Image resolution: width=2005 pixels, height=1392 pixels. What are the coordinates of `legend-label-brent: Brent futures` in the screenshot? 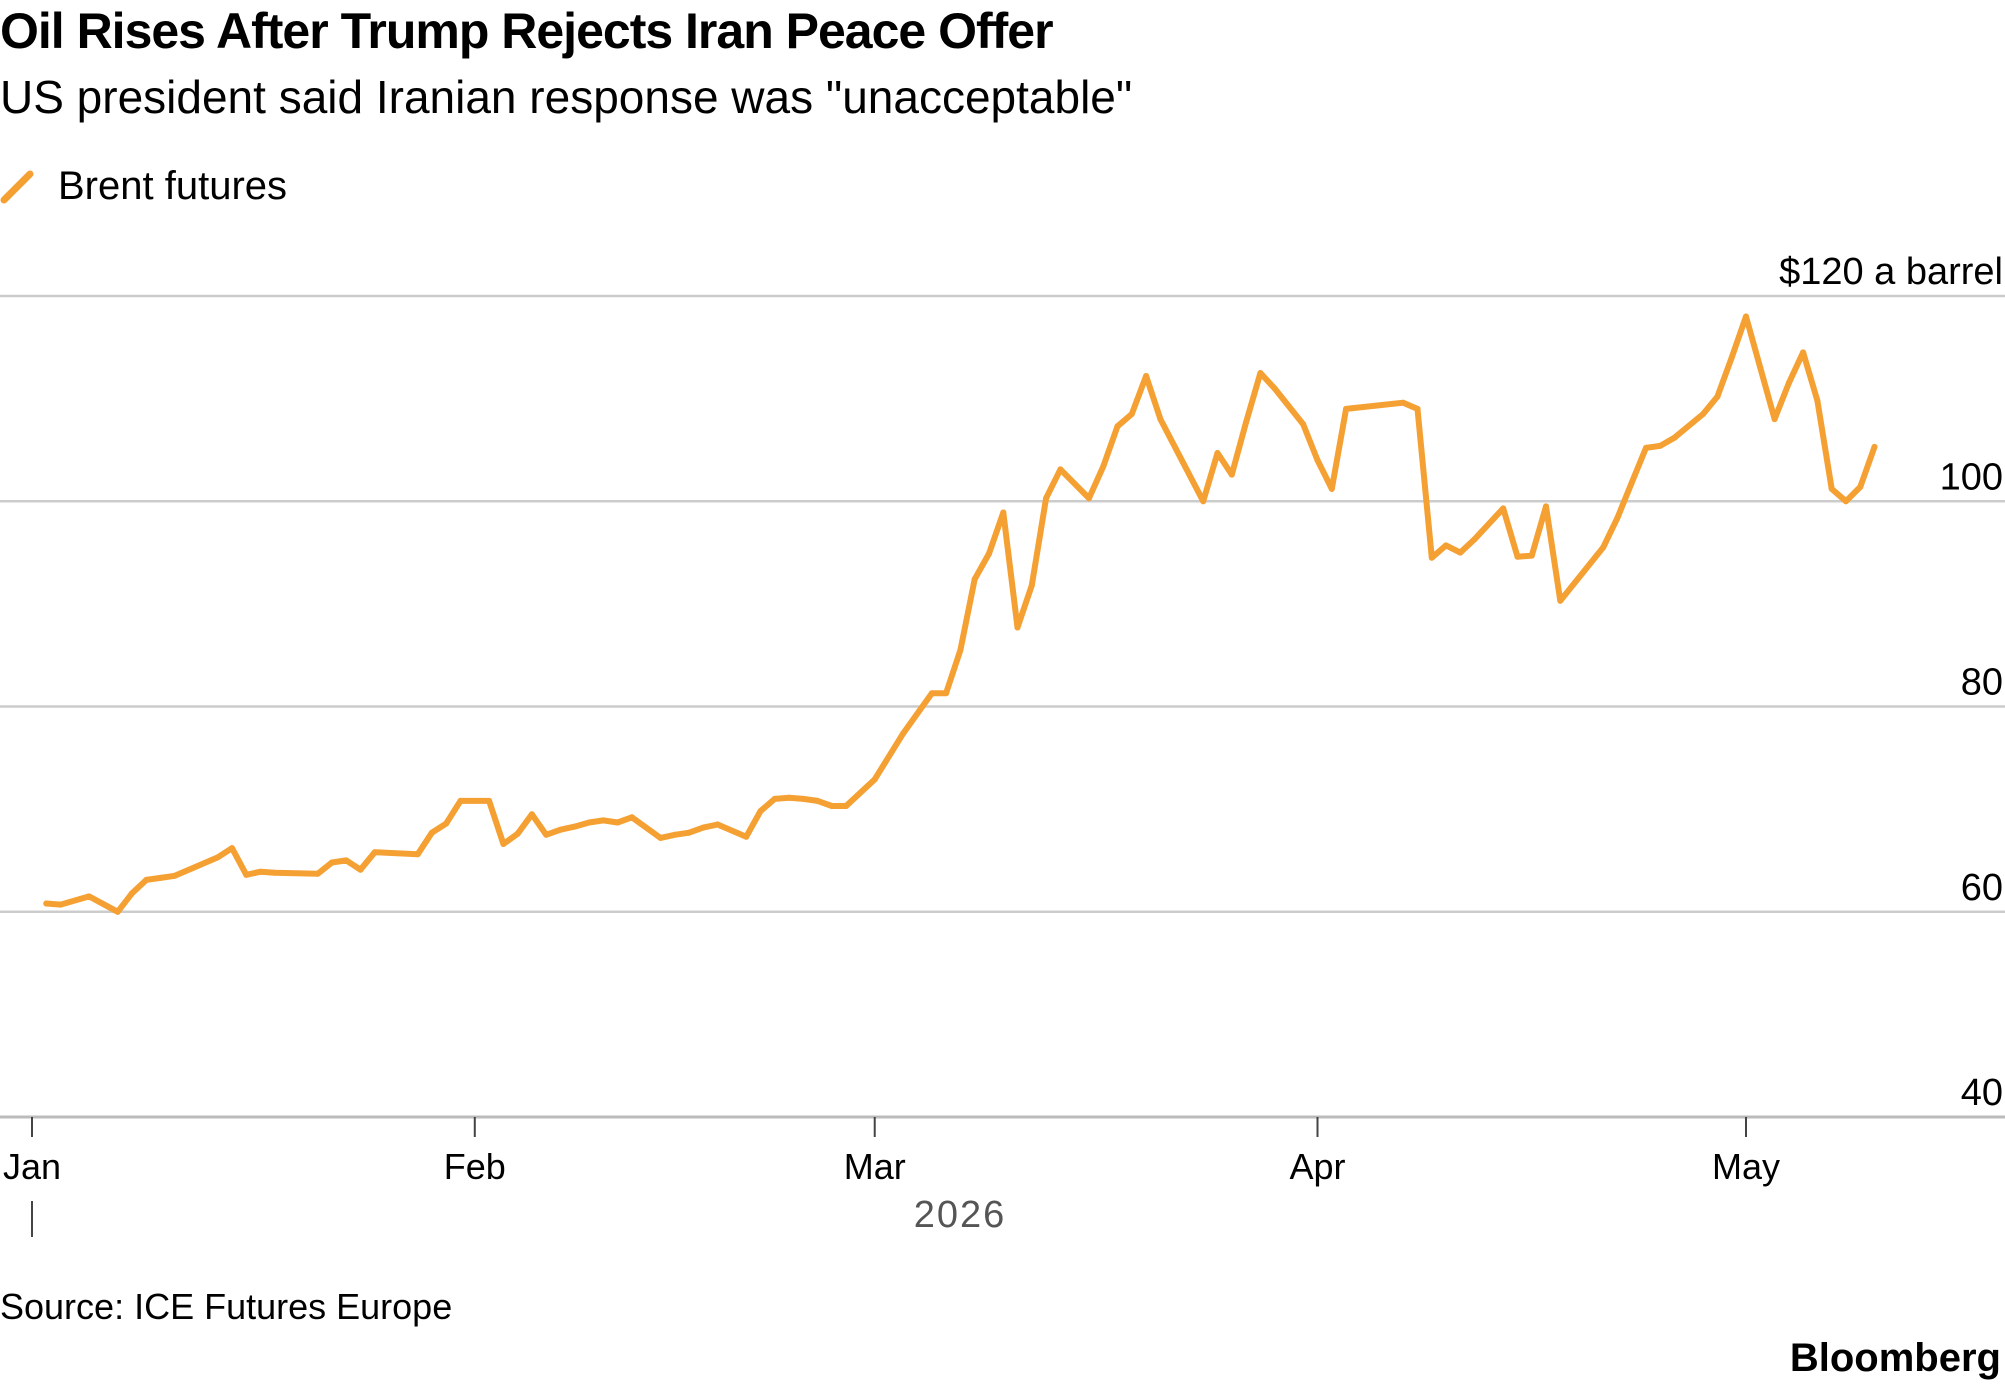 It's located at (173, 185).